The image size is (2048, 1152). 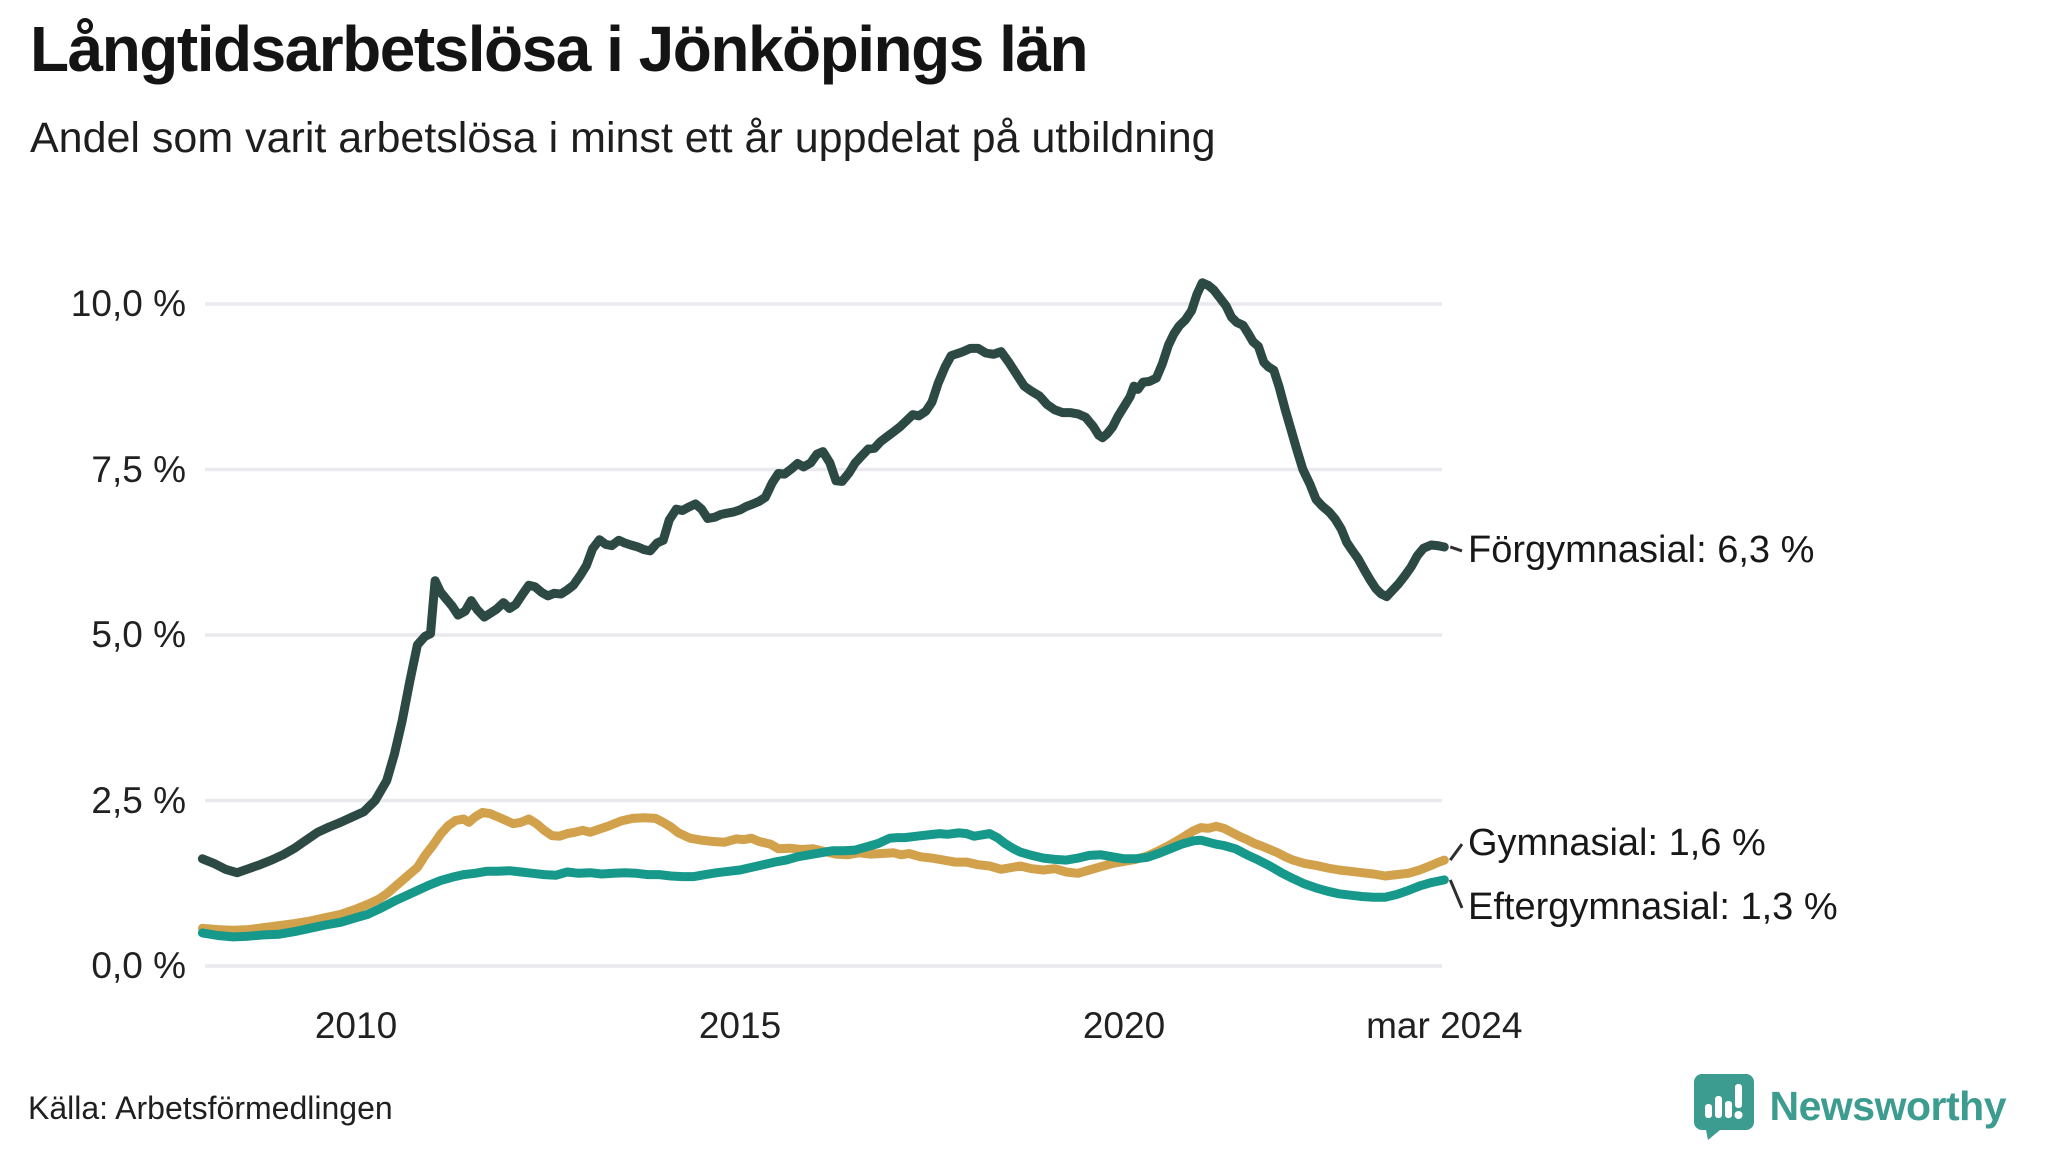 What do you see at coordinates (823, 885) in the screenshot?
I see `series-line-eftergymnasial` at bounding box center [823, 885].